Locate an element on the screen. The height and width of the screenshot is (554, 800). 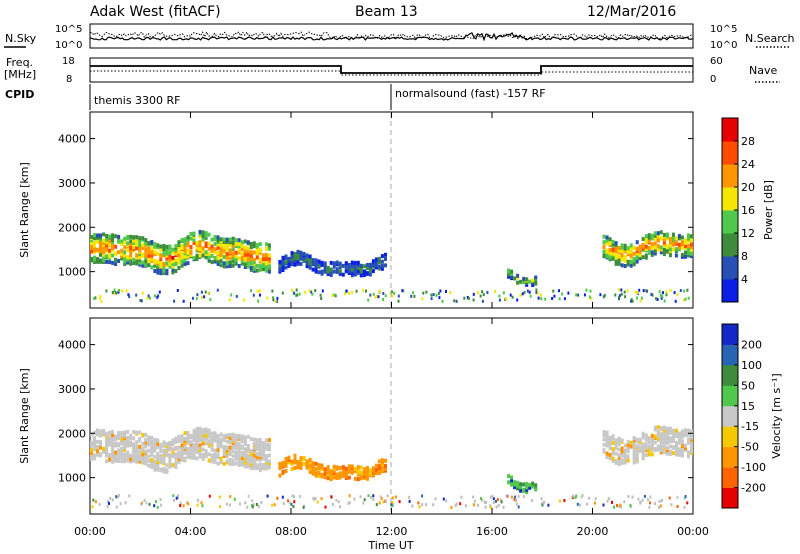
x-tick-label: 00:00 is located at coordinates (693, 531).